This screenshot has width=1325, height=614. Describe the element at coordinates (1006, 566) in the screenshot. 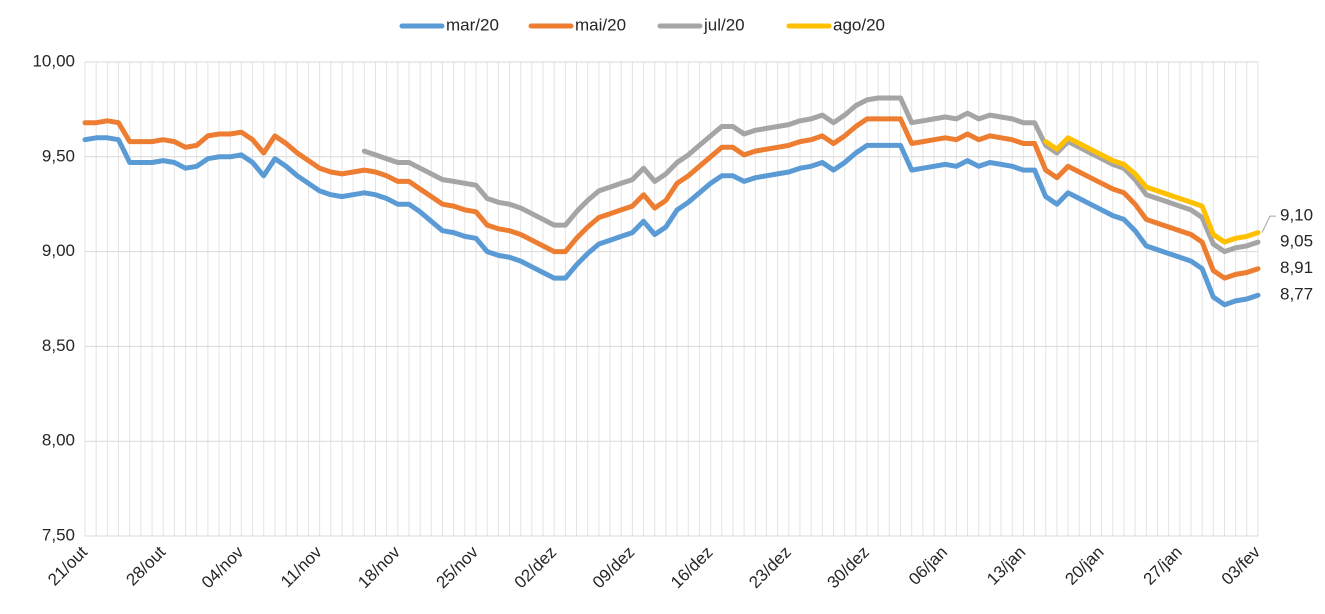

I see `x-tick-label: 13/jan` at that location.